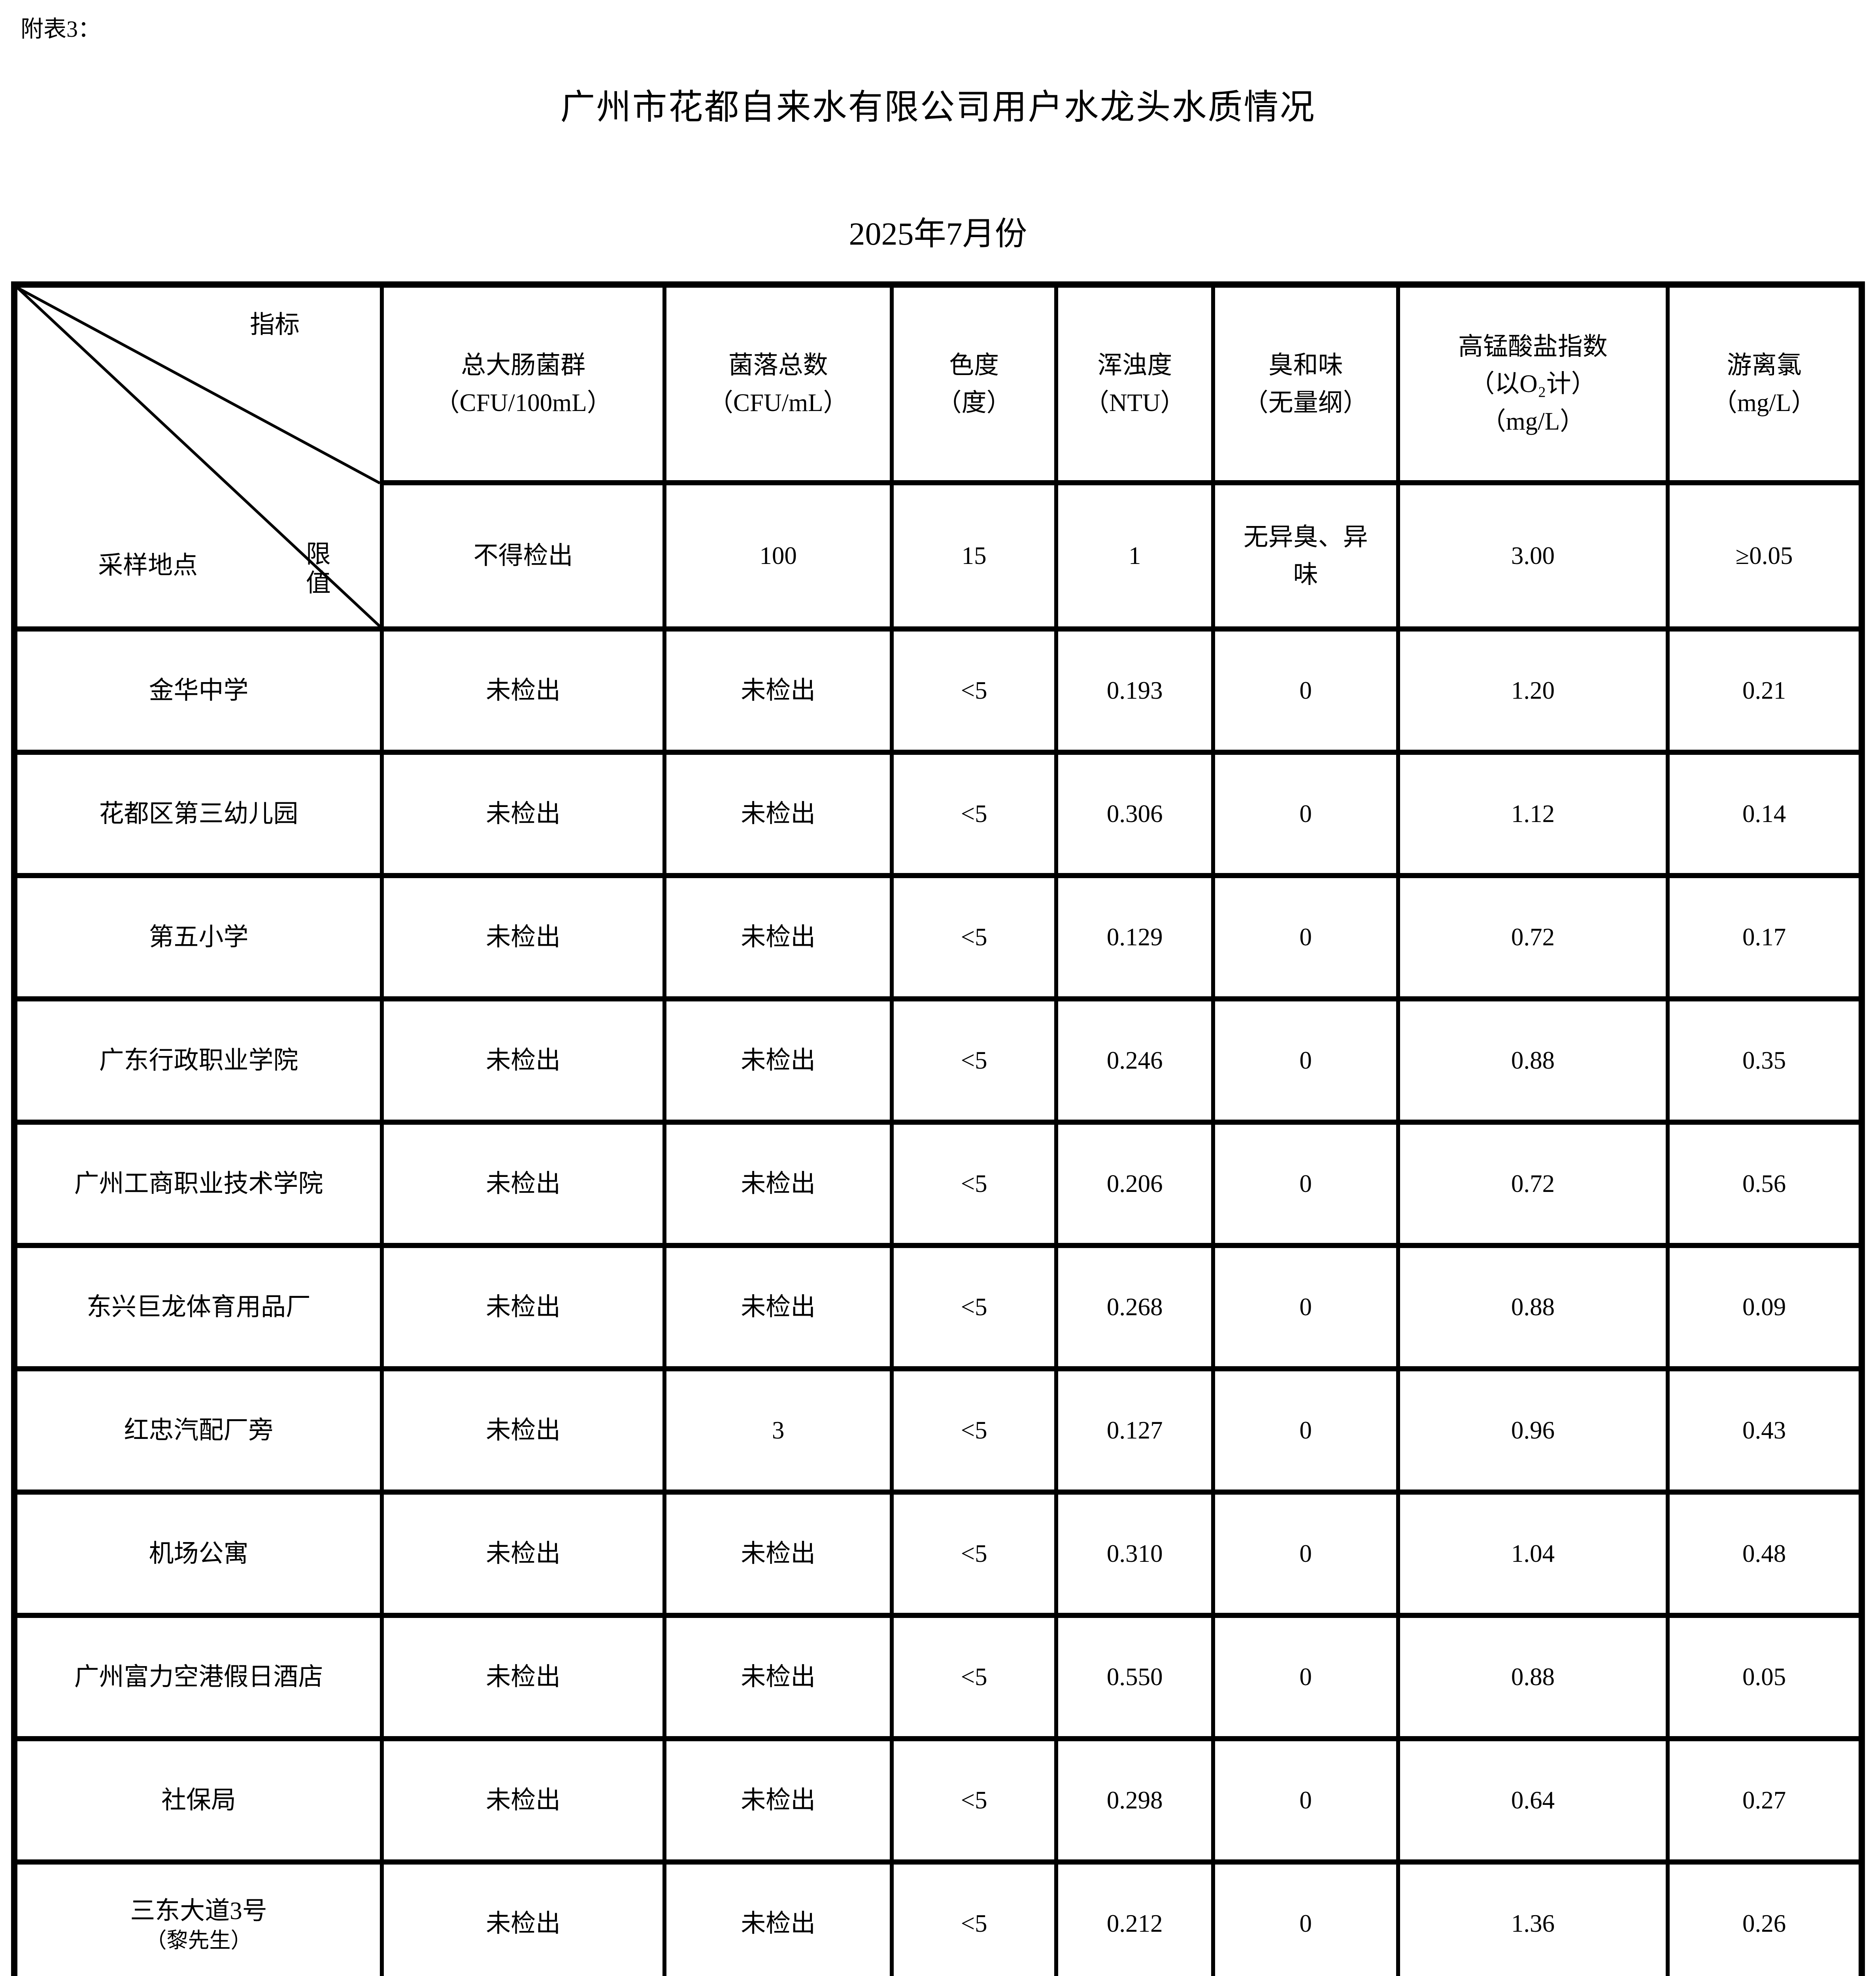 The image size is (1876, 1976). I want to click on limit-cell-permanganate-index: 3.00, so click(1533, 556).